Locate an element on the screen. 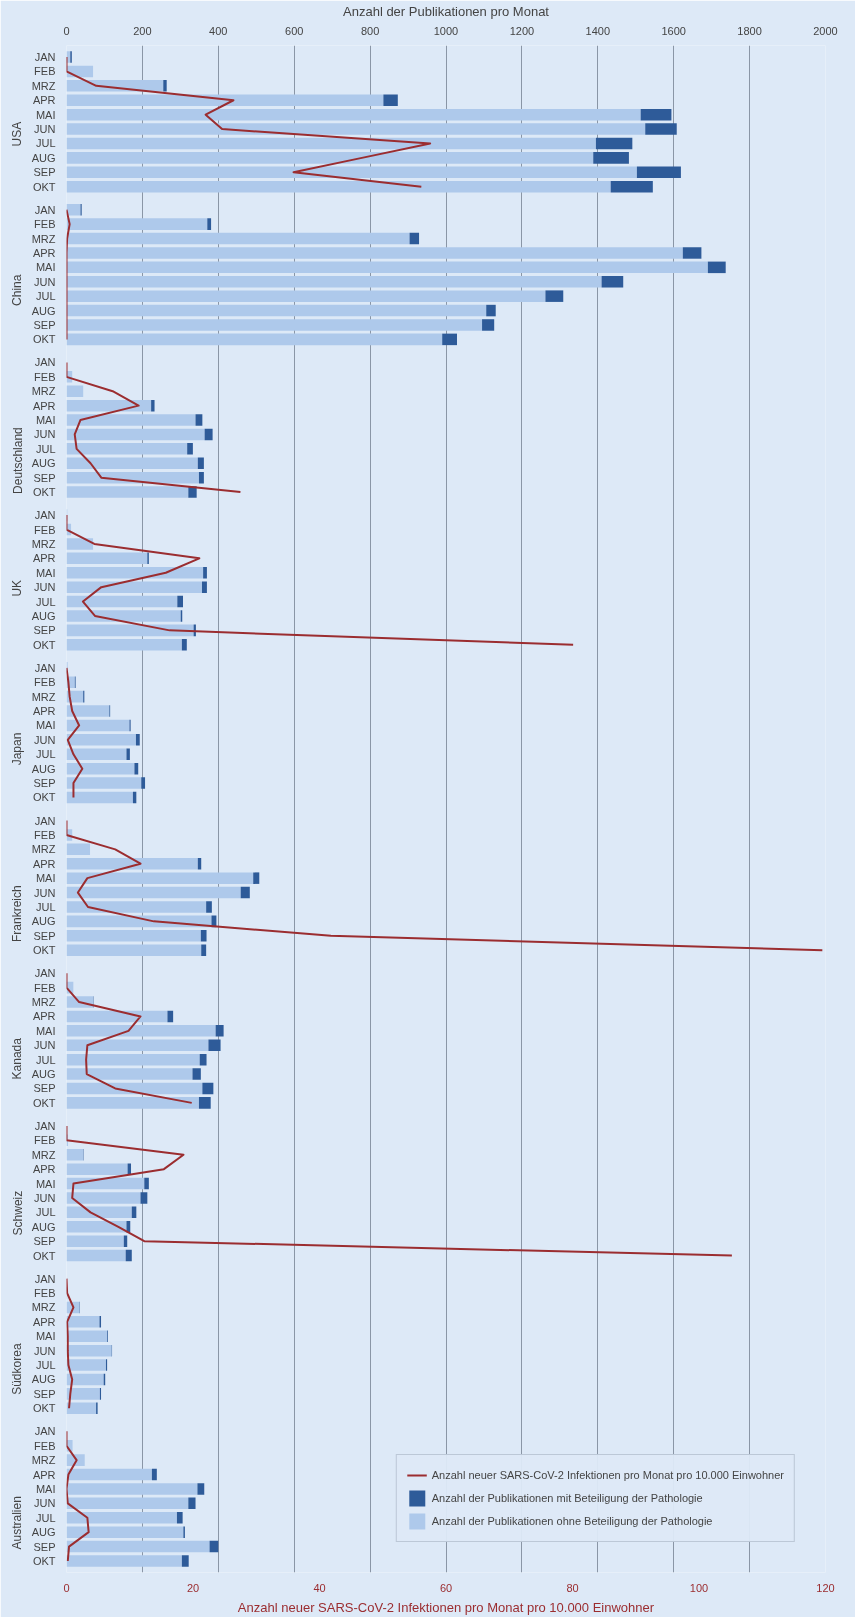 This screenshot has height=1617, width=855. x-tick-label: 1800 is located at coordinates (749, 30).